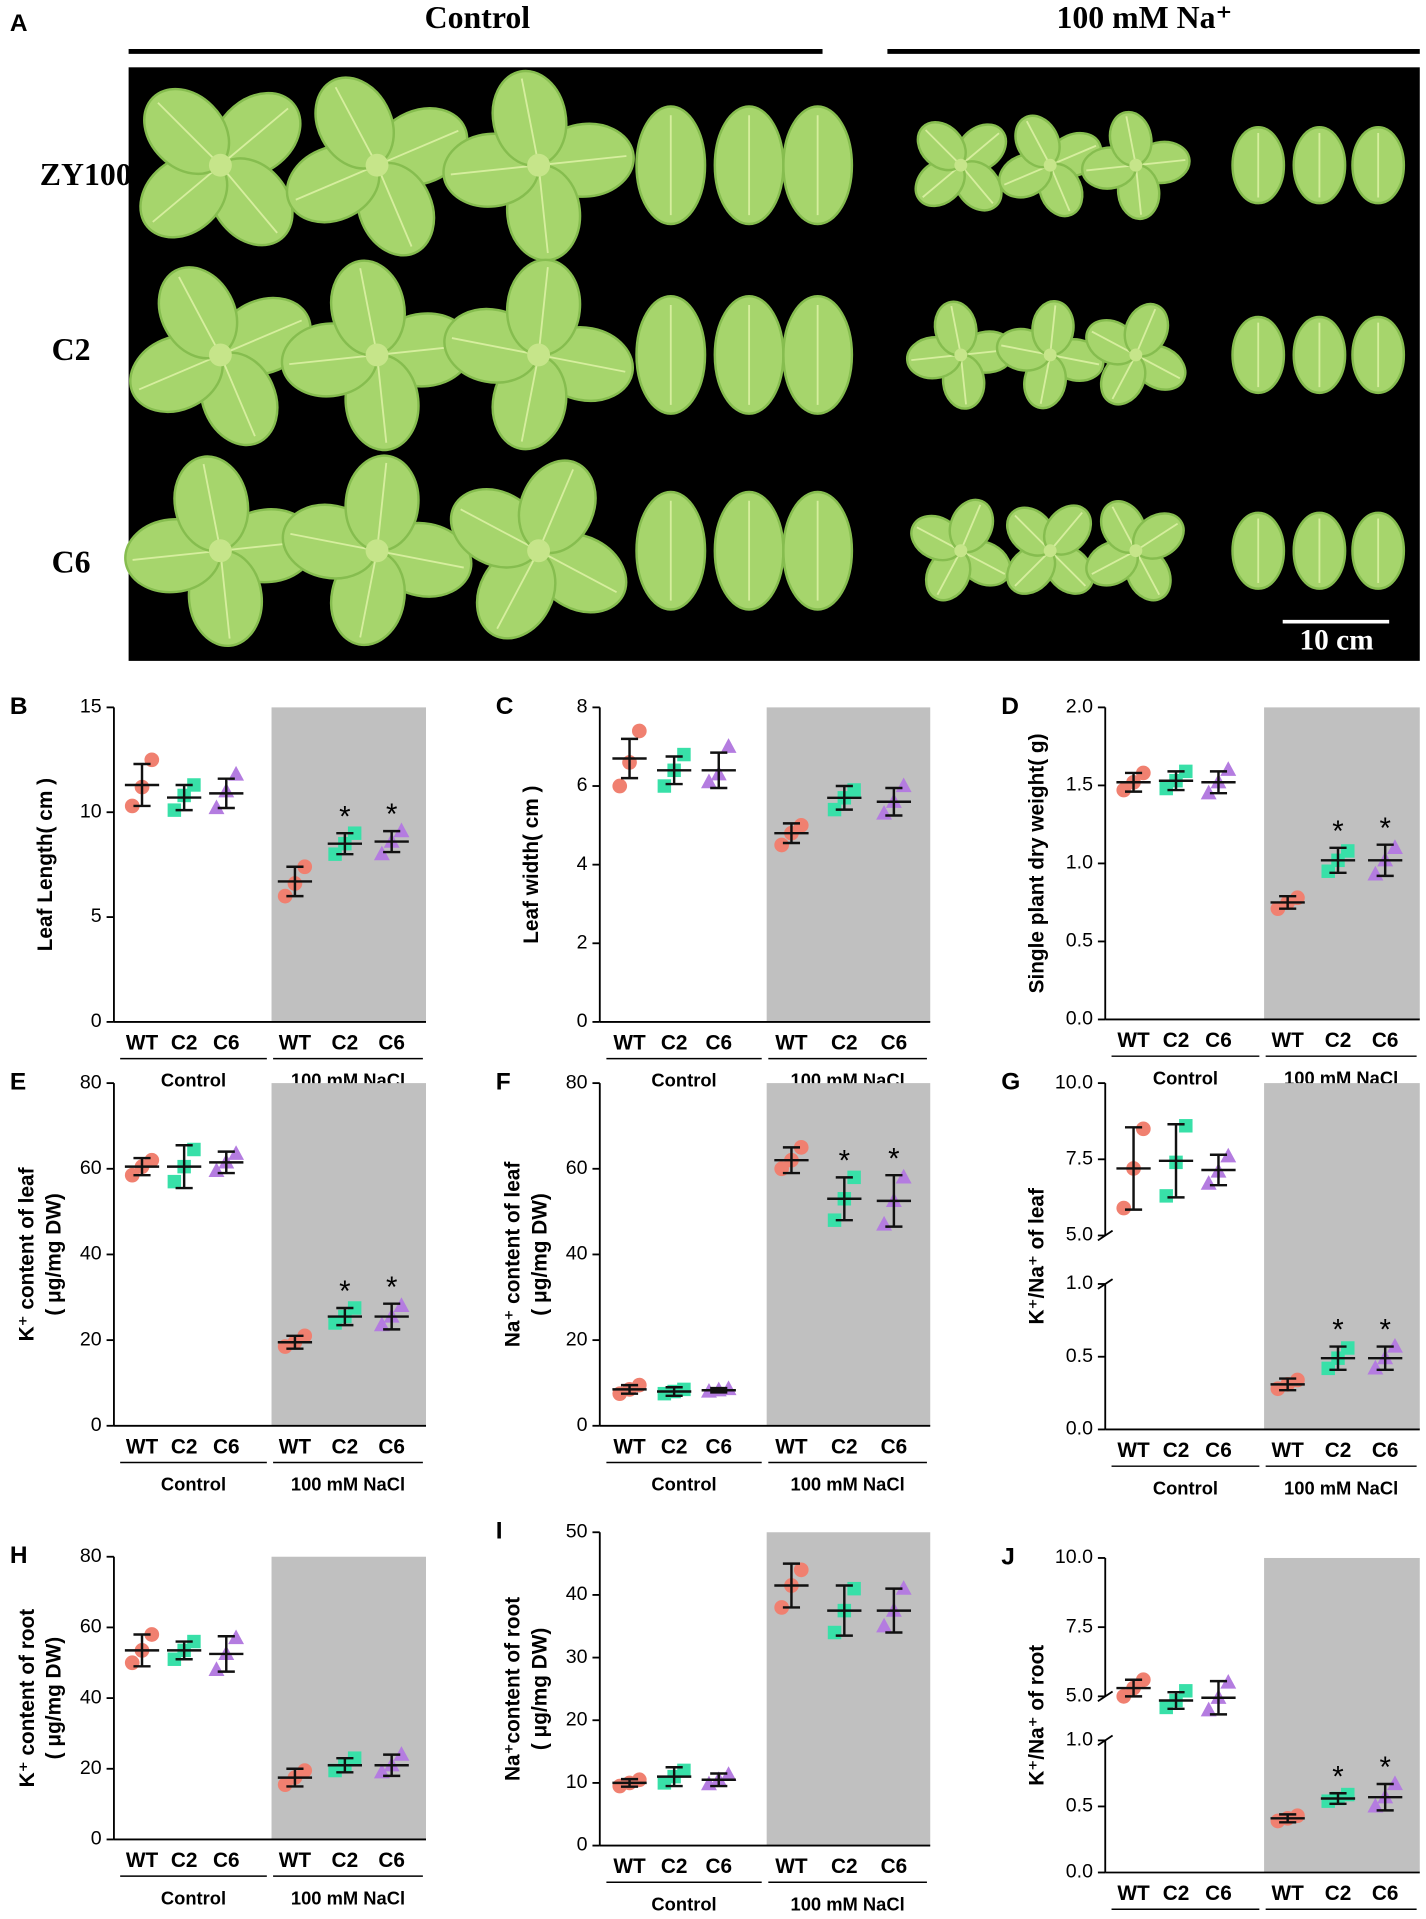 This screenshot has width=1426, height=1919. What do you see at coordinates (91, 1339) in the screenshot?
I see `y-tick-label: 20` at bounding box center [91, 1339].